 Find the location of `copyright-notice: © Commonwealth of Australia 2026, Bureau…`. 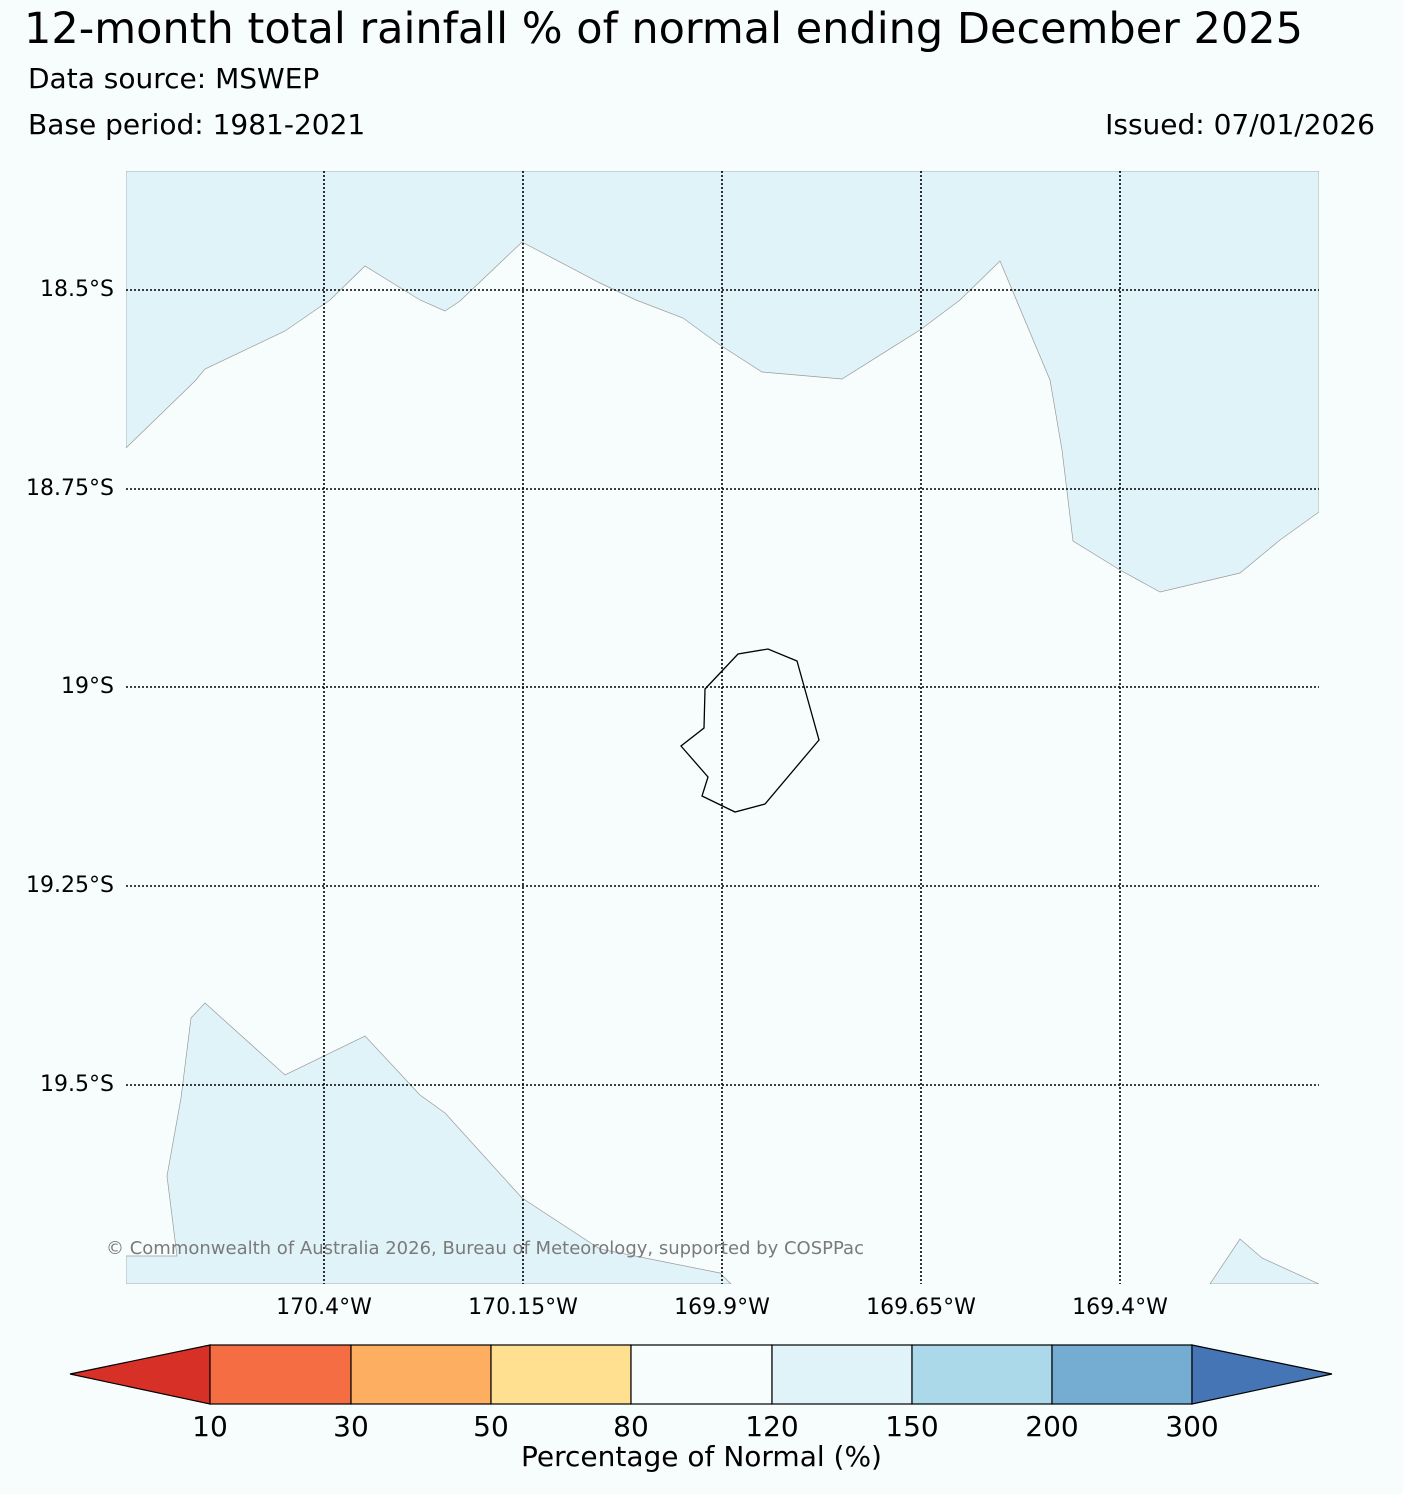

copyright-notice: © Commonwealth of Australia 2026, Bureau… is located at coordinates (485, 1248).